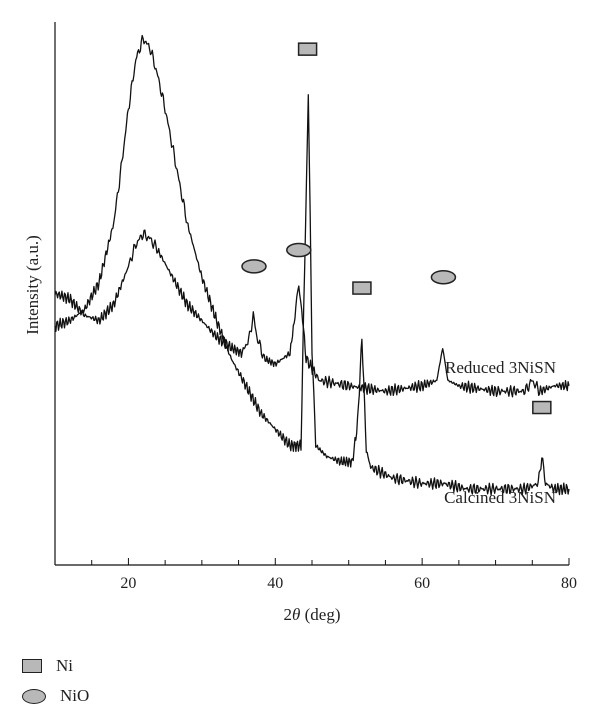  I want to click on x-tick-label: 20, so click(128, 583).